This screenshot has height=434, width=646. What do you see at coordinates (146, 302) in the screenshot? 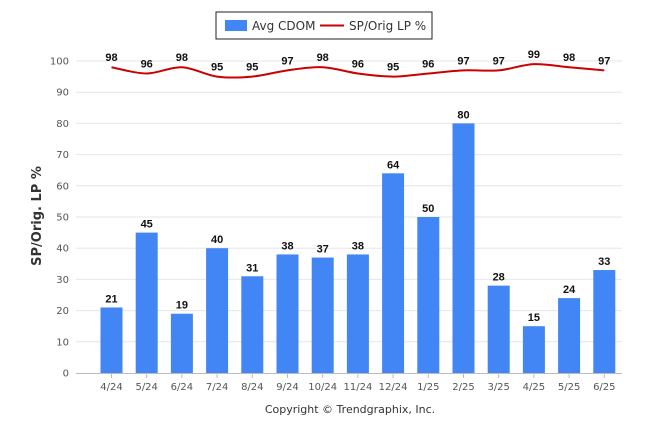
I see `bar-avg-cdom-5/24` at bounding box center [146, 302].